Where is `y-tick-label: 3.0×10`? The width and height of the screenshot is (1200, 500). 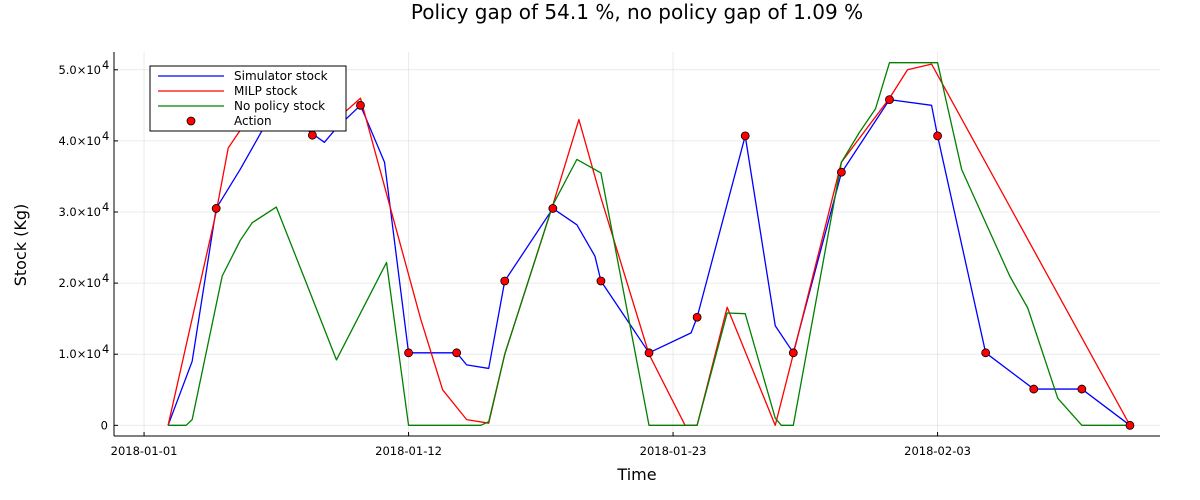
y-tick-label: 3.0×10 is located at coordinates (79, 212).